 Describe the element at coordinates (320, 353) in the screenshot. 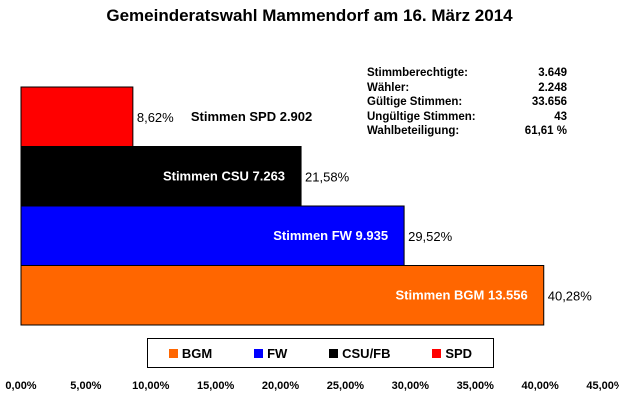

I see `chart-legend: BGM FW CSU/FB SPD` at that location.